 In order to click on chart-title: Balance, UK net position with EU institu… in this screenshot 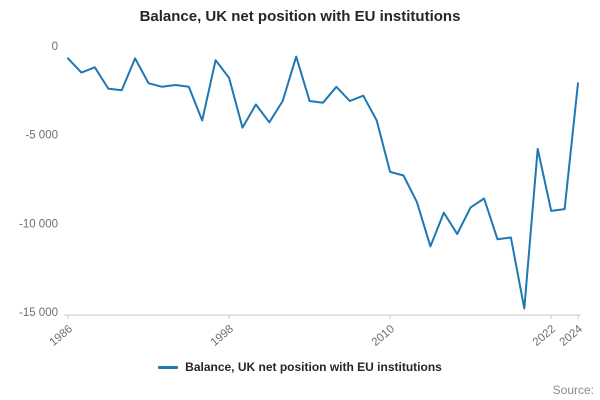, I will do `click(300, 16)`.